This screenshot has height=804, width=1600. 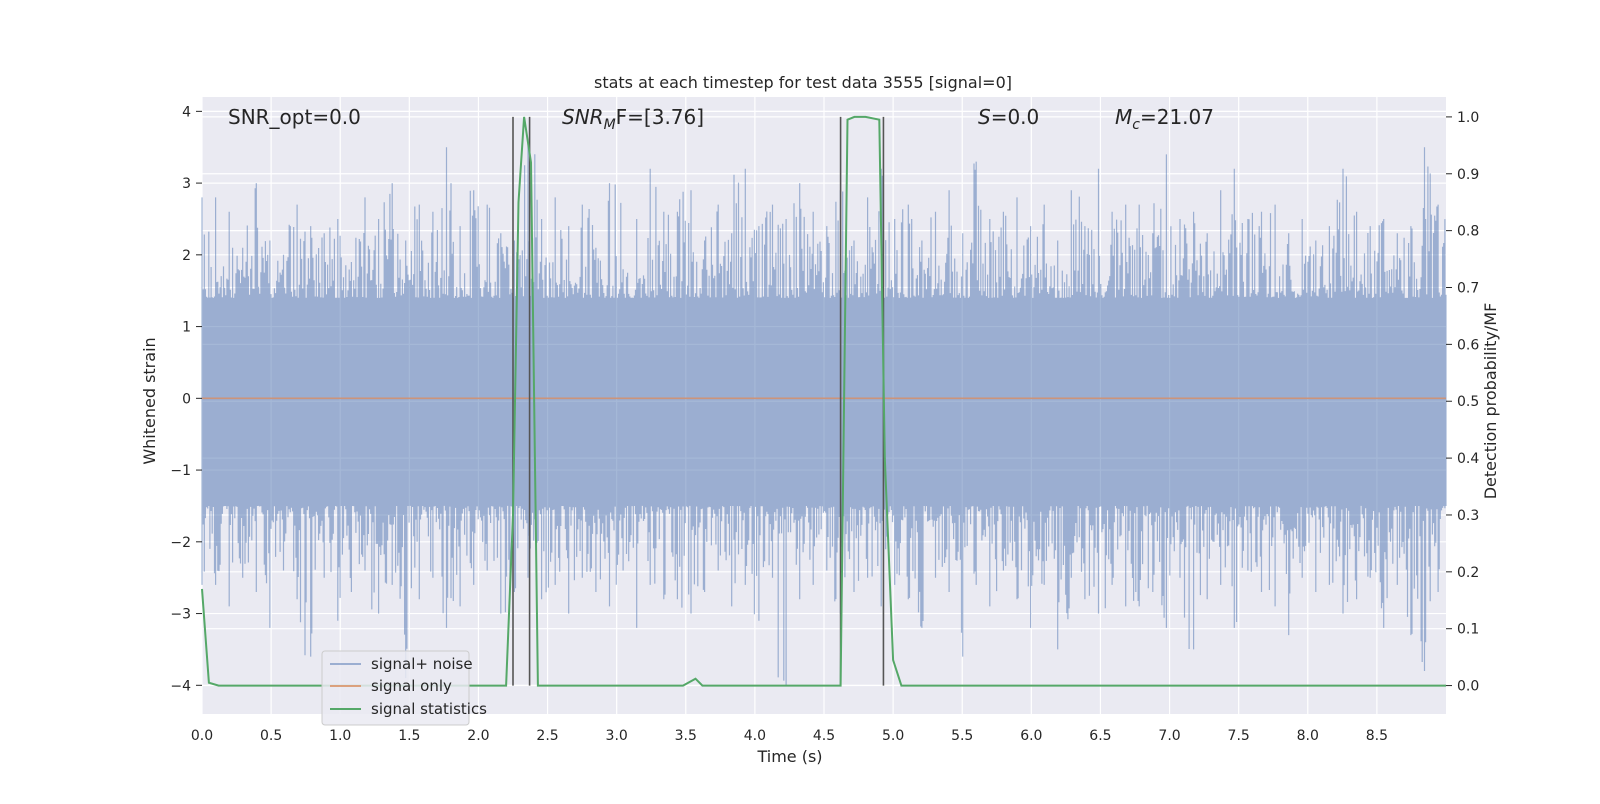 I want to click on annotation-mc: Mc=21.07, so click(x=1164, y=119).